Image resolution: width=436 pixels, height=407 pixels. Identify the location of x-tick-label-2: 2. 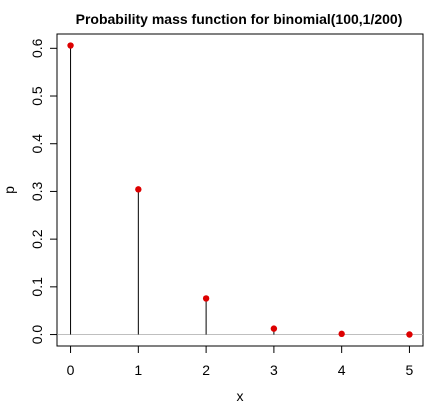
(206, 370).